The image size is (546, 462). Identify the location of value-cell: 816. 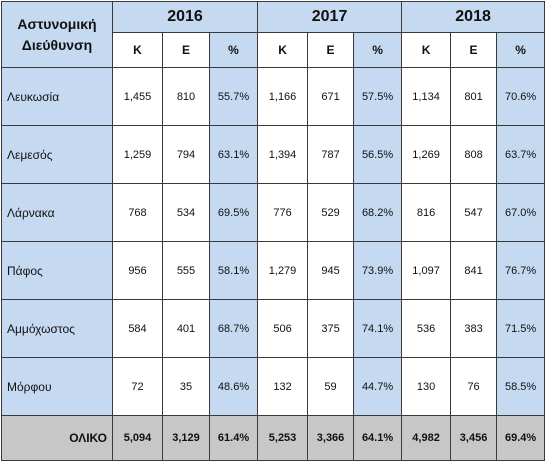
(426, 212).